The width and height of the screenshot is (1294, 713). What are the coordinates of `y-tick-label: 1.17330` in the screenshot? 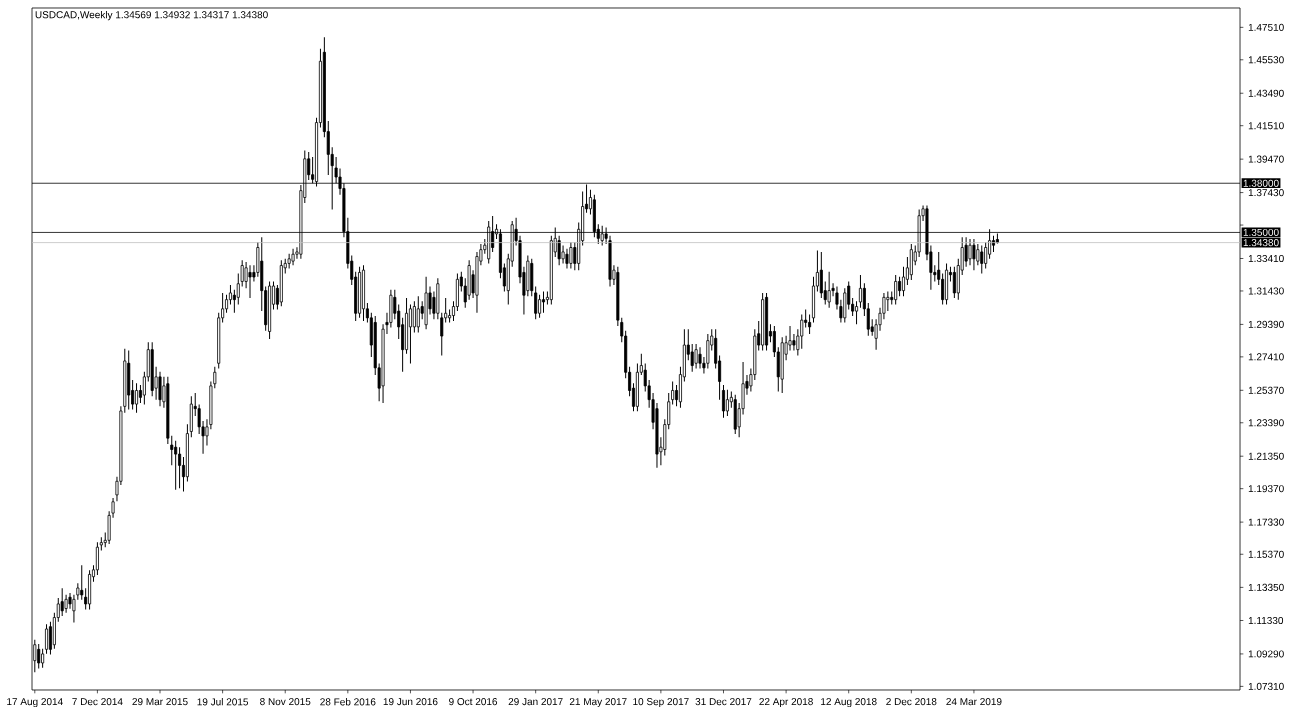 It's located at (1266, 522).